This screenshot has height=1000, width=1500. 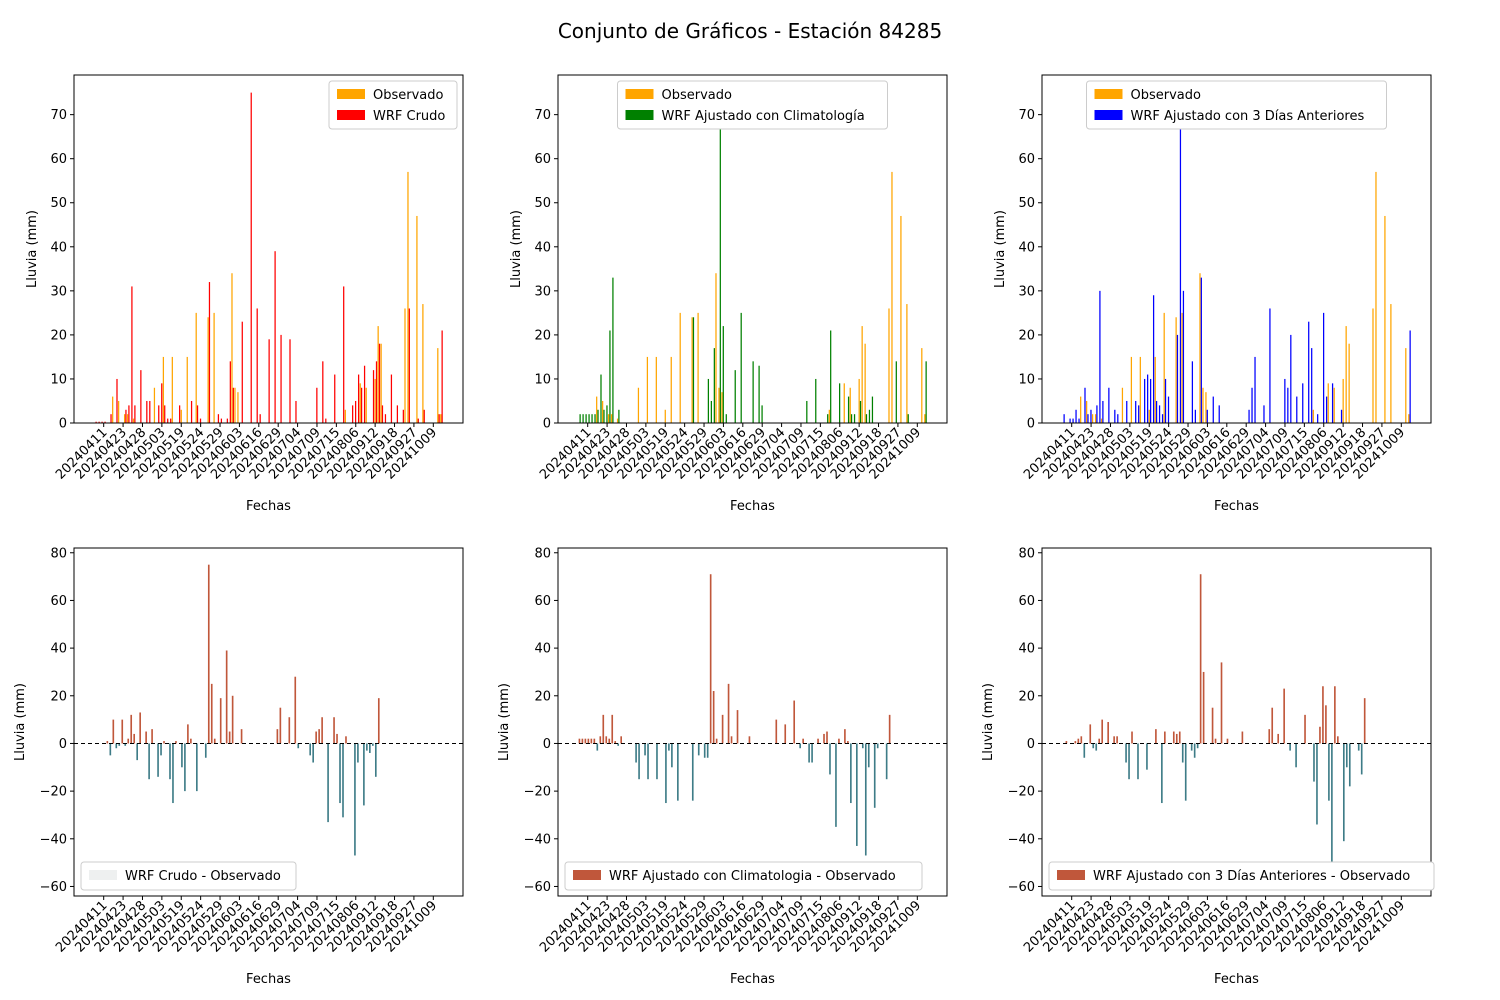 What do you see at coordinates (58, 335) in the screenshot?
I see `y-tick-label: 20` at bounding box center [58, 335].